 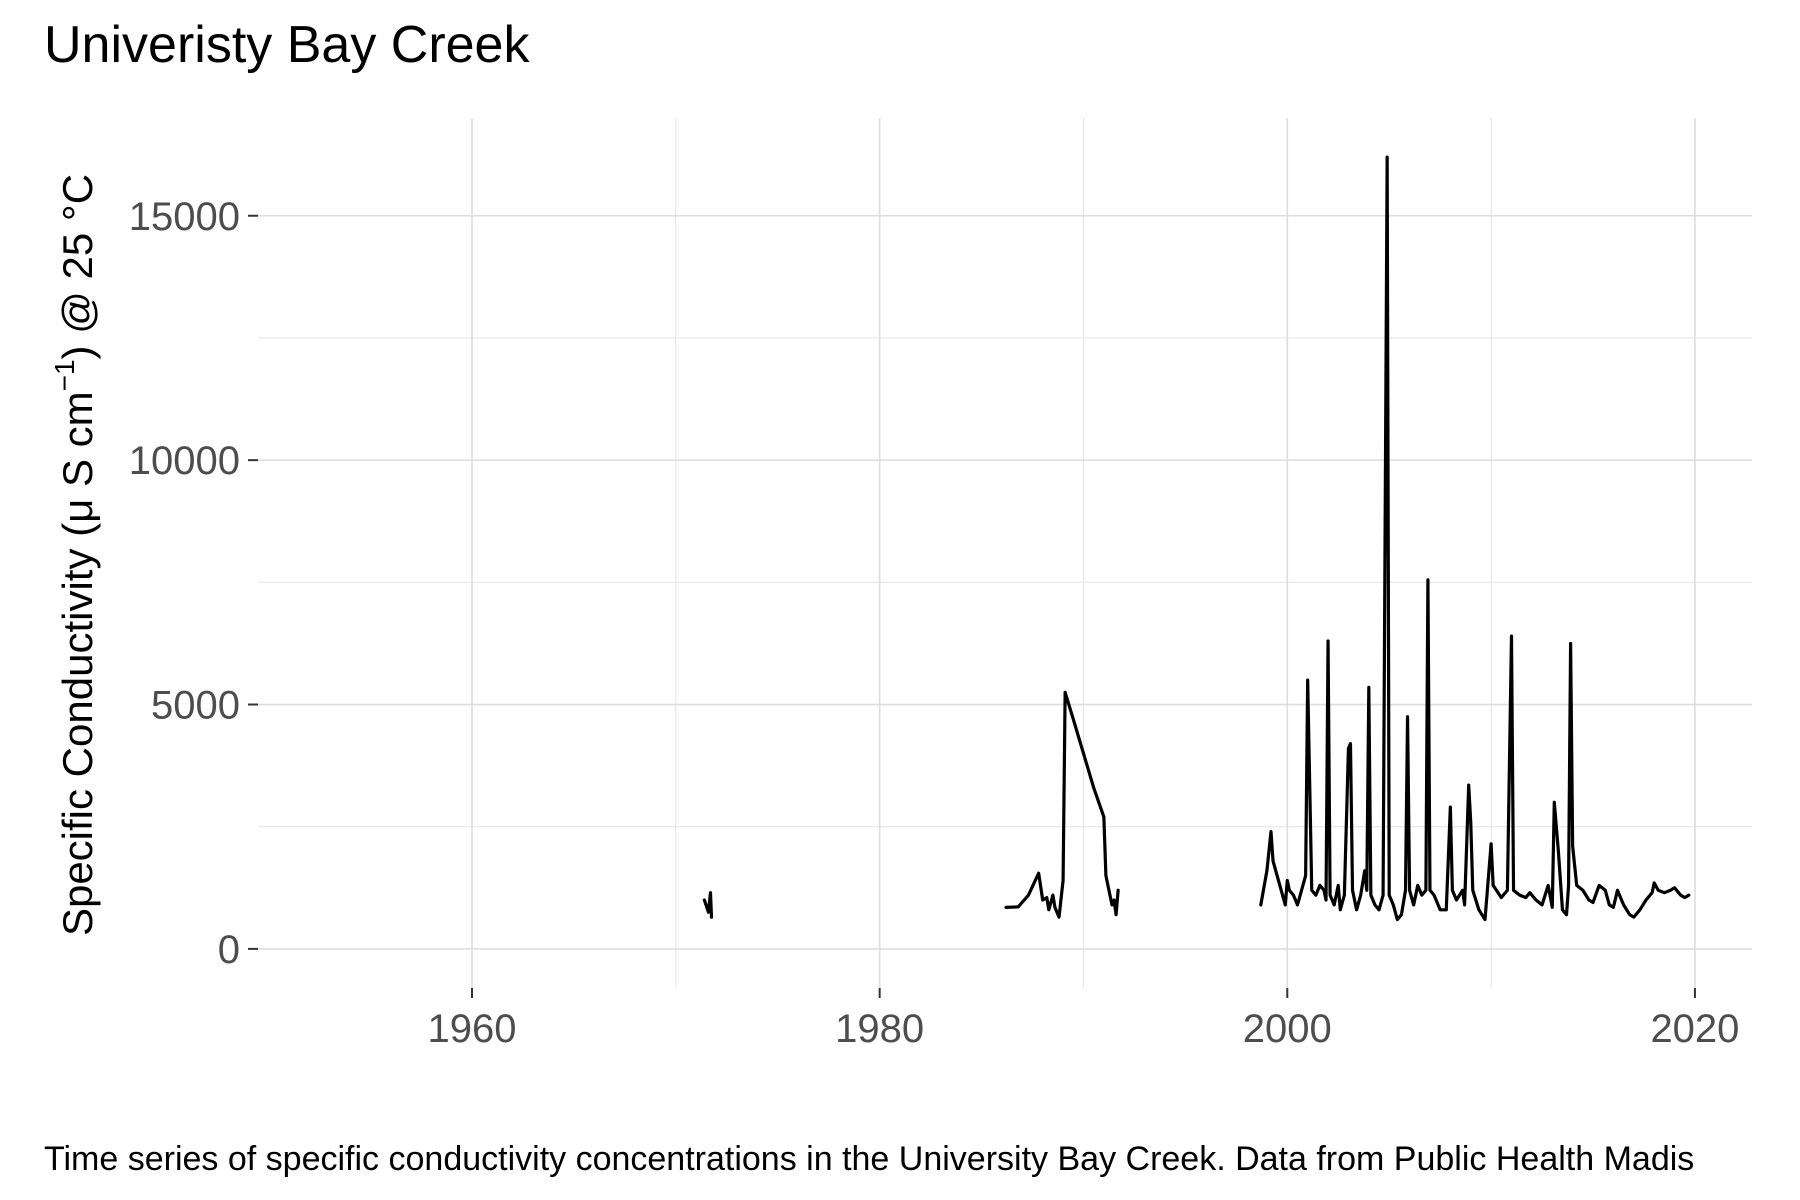 I want to click on x-tick-label: 2020, so click(x=1694, y=1029).